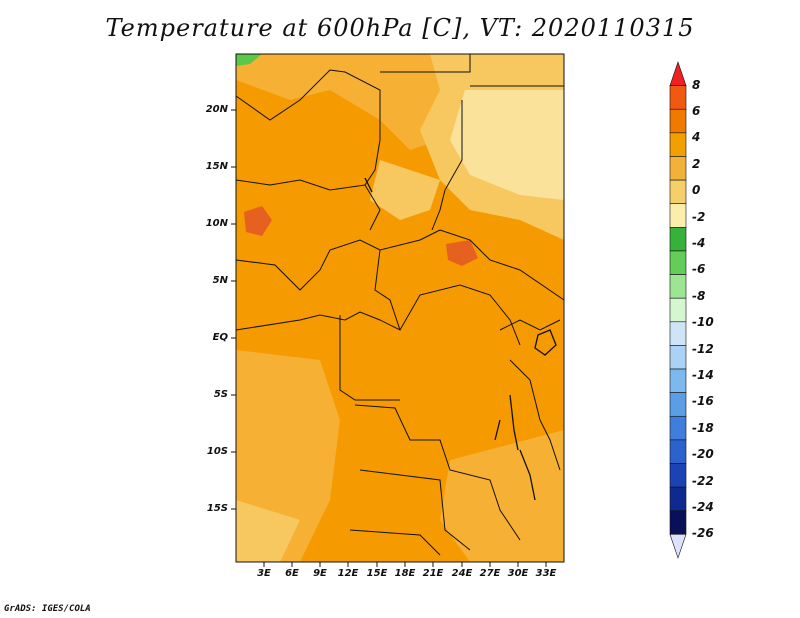 This screenshot has width=800, height=618. What do you see at coordinates (696, 163) in the screenshot?
I see `colorbar-label: 2` at bounding box center [696, 163].